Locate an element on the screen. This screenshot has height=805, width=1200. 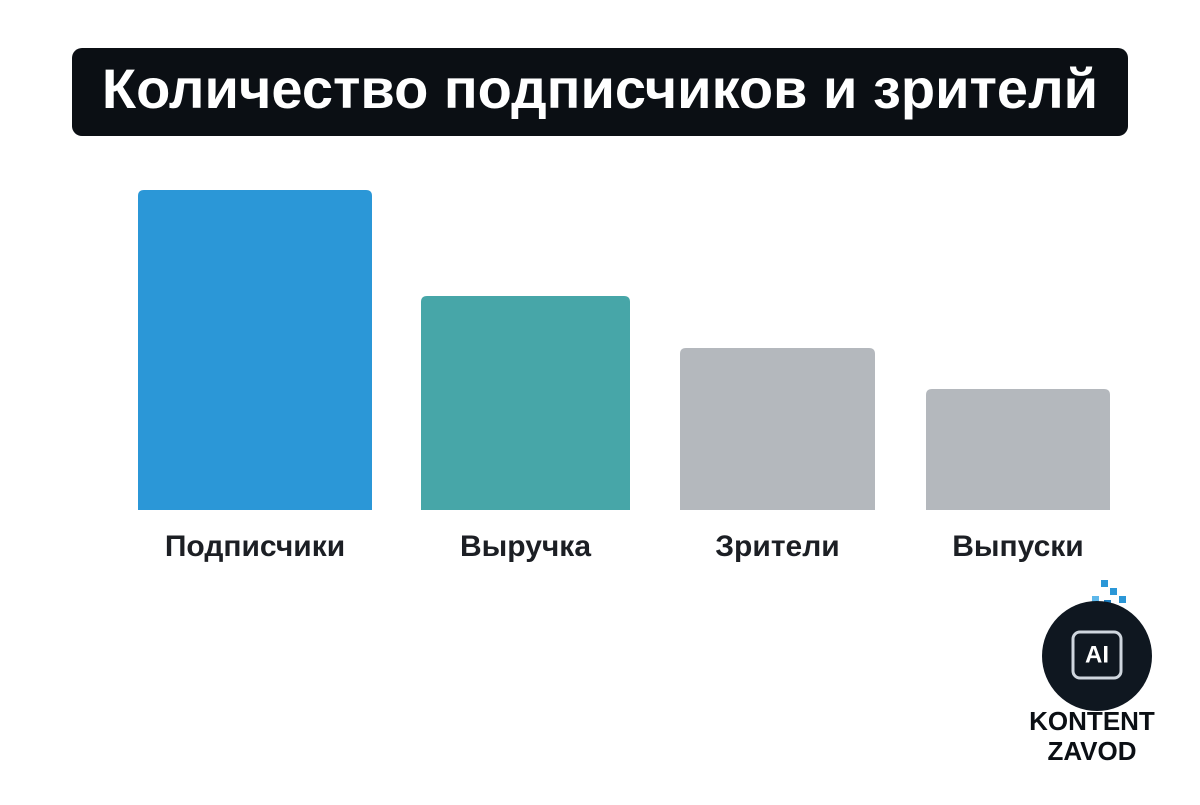
x-tick-label: Подписчики is located at coordinates (255, 546).